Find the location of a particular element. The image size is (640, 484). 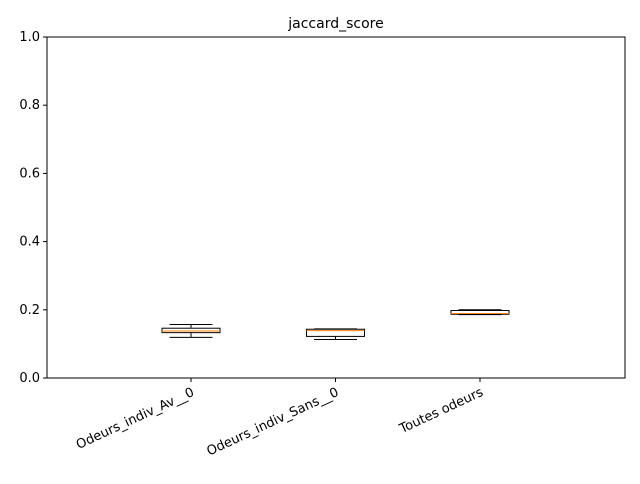

y-tick-label: 0.0 is located at coordinates (29, 378).